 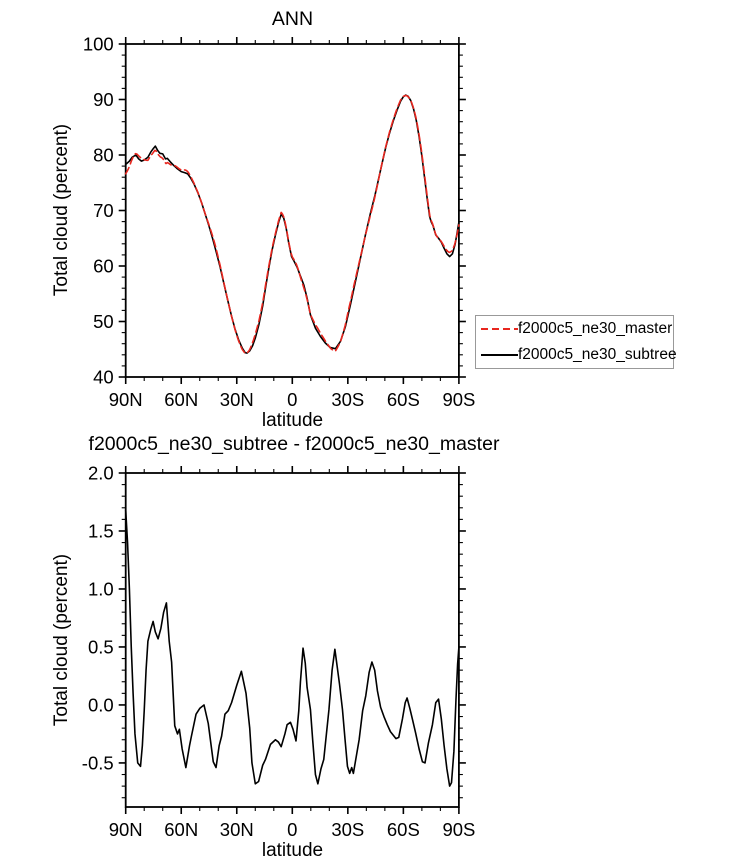 What do you see at coordinates (101, 646) in the screenshot?
I see `svg-text: 0.5` at bounding box center [101, 646].